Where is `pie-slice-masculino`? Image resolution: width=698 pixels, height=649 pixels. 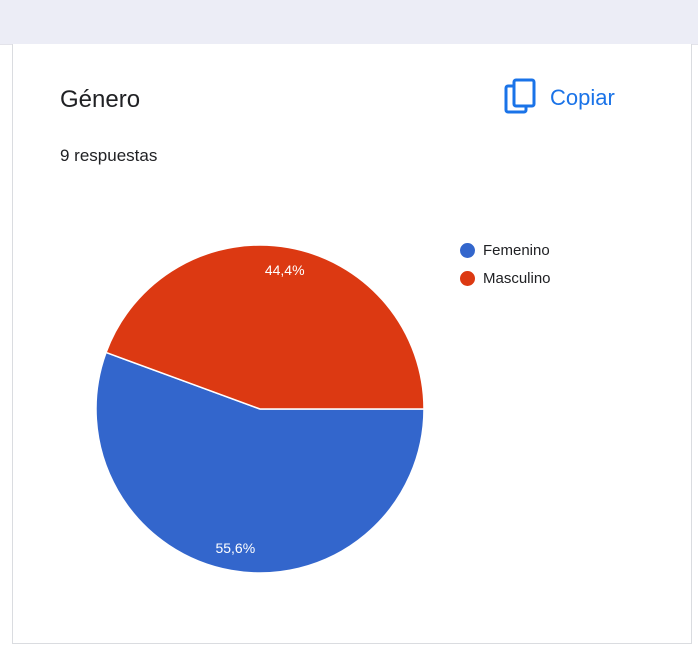 pie-slice-masculino is located at coordinates (265, 327).